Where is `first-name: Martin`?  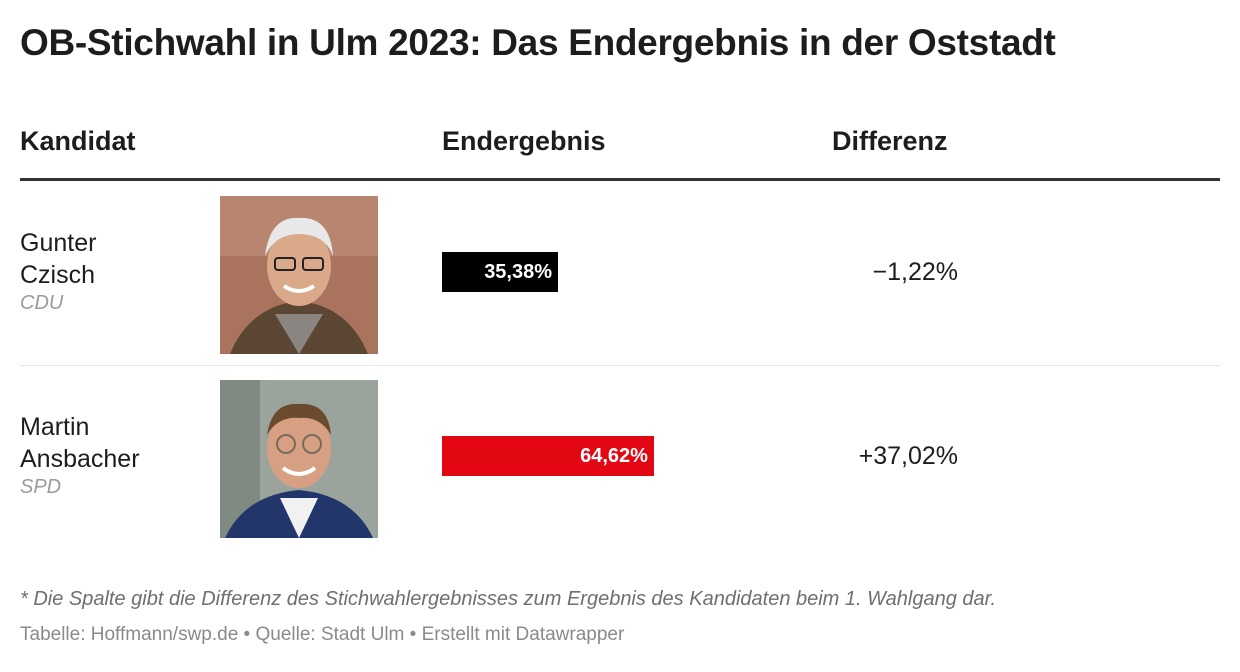 first-name: Martin is located at coordinates (55, 427).